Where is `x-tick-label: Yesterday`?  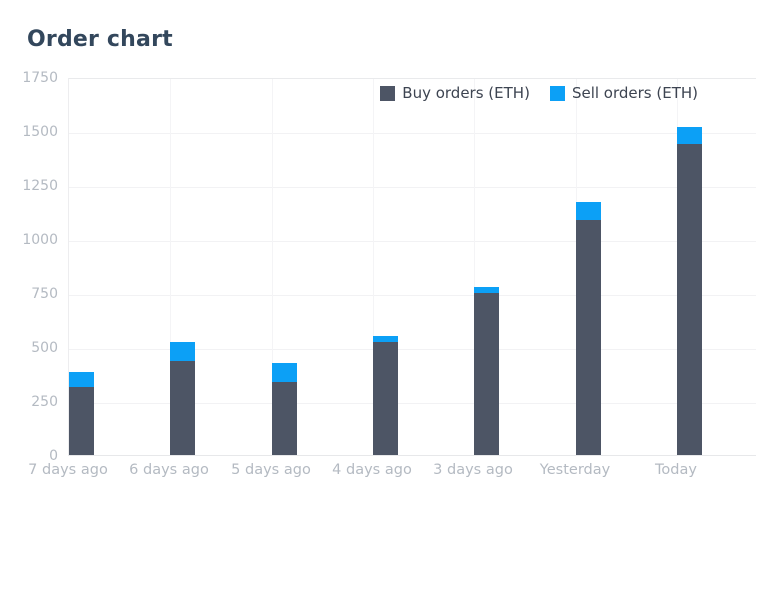 x-tick-label: Yesterday is located at coordinates (575, 470).